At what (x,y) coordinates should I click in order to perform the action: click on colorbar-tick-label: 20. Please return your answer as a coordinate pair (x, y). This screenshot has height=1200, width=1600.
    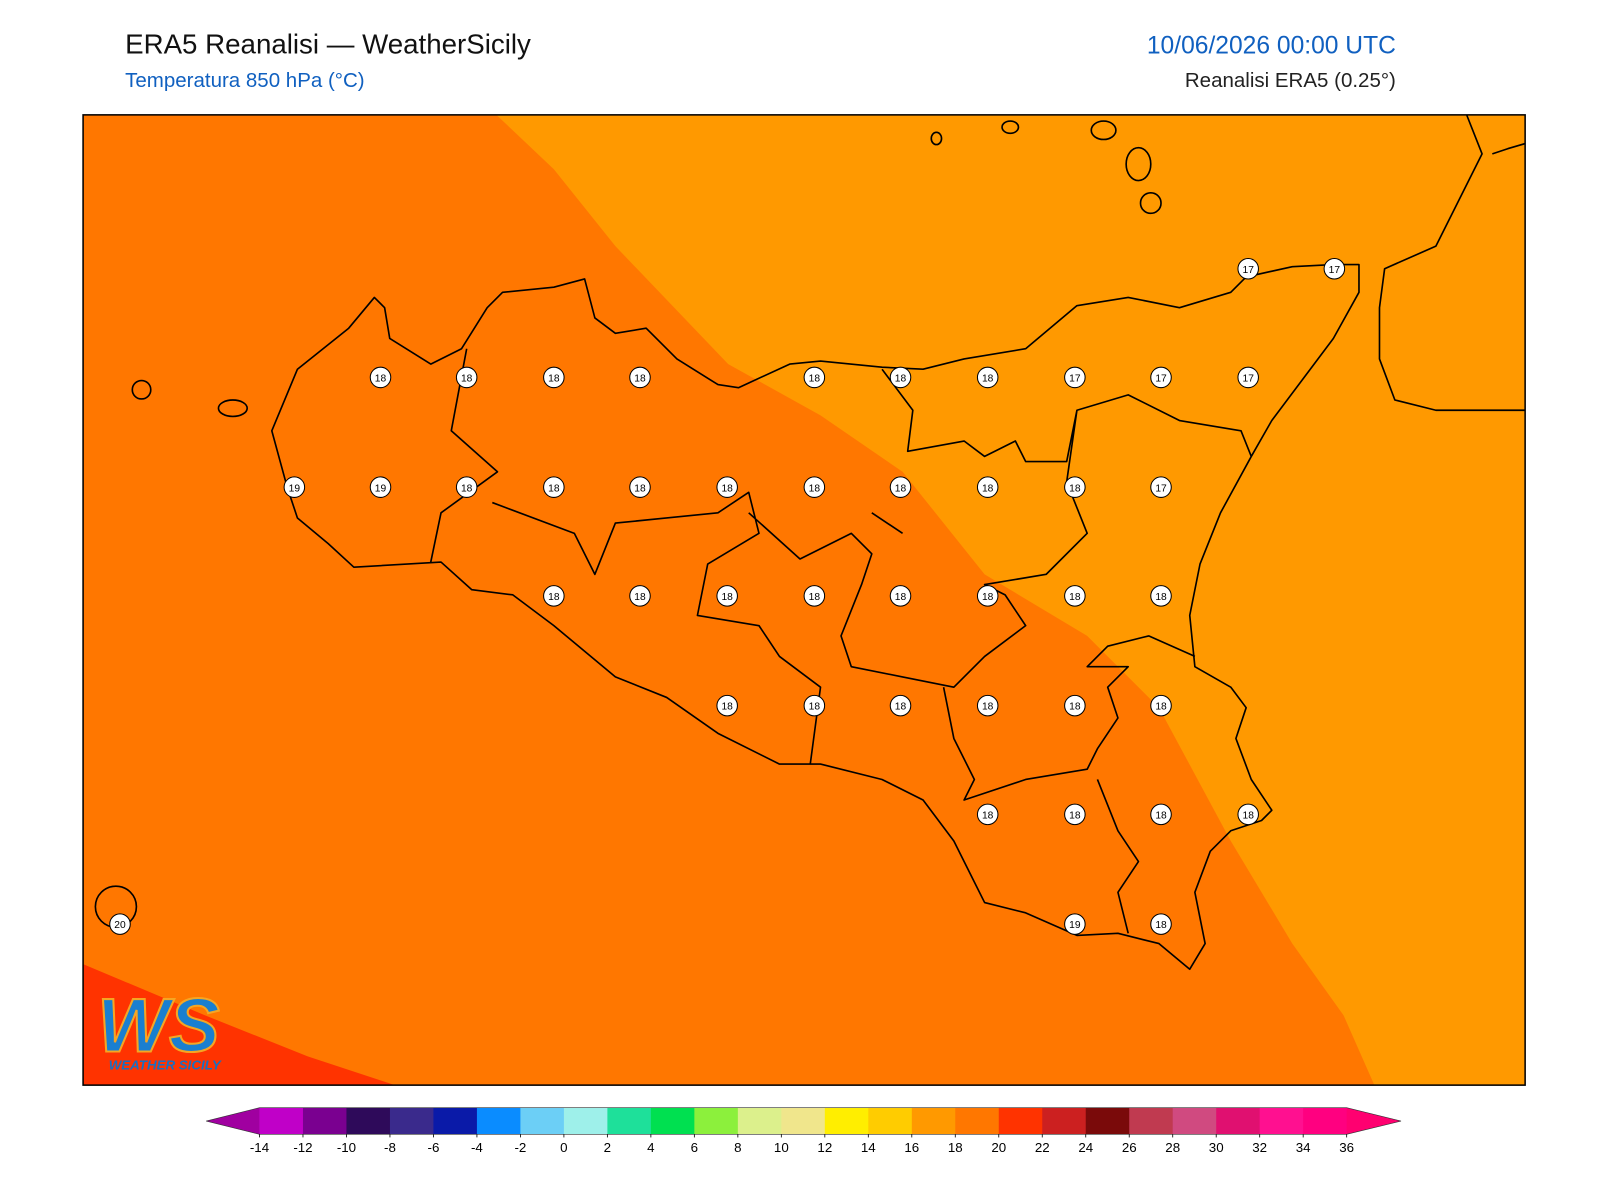
    Looking at the image, I should click on (998, 1147).